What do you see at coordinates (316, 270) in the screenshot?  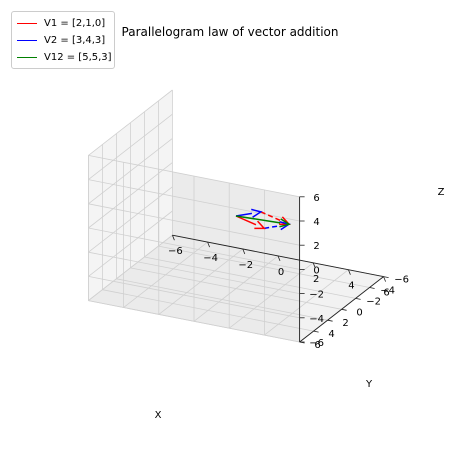 I see `z-tick-label: 0` at bounding box center [316, 270].